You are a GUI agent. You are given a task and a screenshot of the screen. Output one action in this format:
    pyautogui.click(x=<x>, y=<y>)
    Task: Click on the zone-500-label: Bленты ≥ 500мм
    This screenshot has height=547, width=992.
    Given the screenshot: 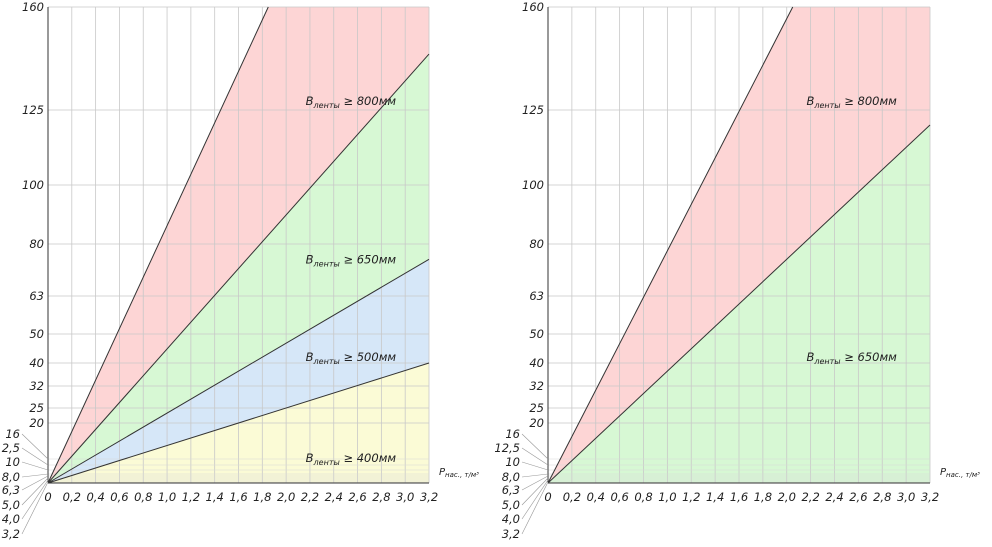 What is the action you would take?
    pyautogui.click(x=351, y=358)
    